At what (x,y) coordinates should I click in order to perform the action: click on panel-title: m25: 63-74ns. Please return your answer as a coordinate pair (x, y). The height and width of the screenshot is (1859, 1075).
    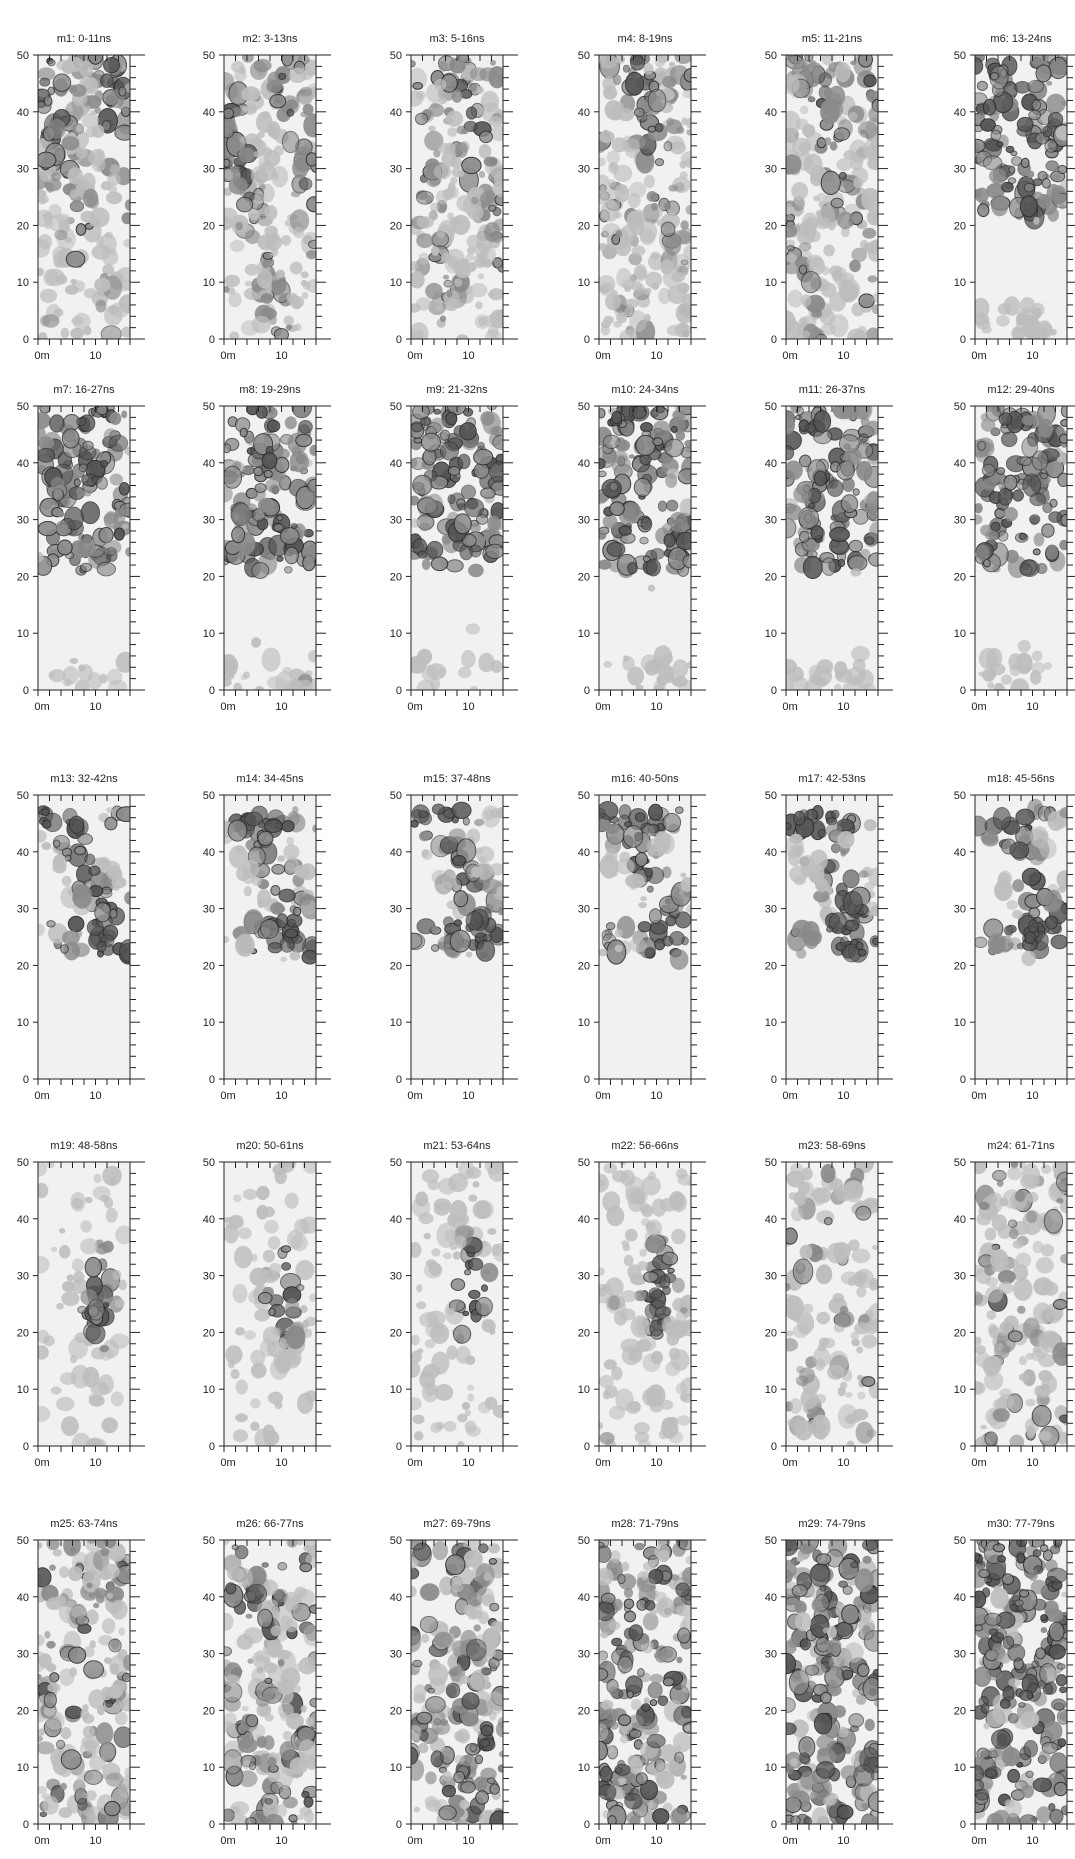
    Looking at the image, I should click on (84, 1524).